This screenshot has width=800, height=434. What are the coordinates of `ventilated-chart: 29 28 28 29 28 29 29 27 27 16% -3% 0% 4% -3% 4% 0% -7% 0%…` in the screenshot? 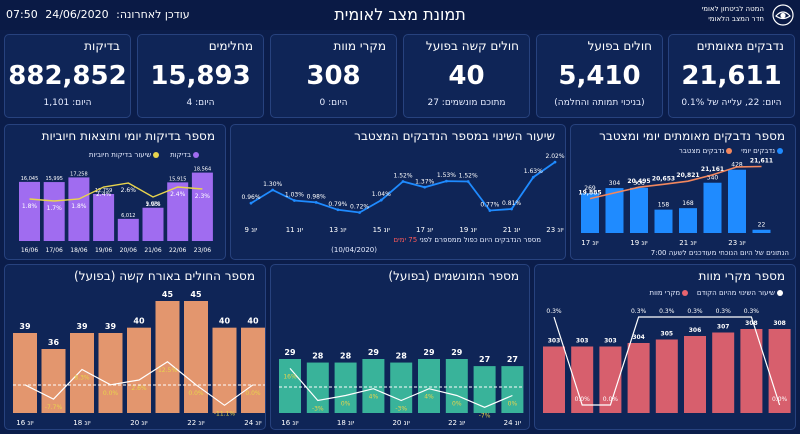 It's located at (401, 387).